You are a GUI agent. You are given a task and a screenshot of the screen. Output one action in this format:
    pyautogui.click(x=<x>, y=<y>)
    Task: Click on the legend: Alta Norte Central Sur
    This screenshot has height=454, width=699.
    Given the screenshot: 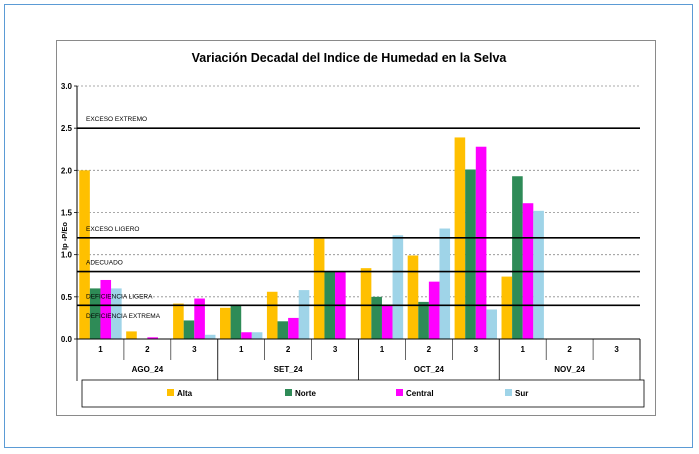 What is the action you would take?
    pyautogui.click(x=363, y=393)
    